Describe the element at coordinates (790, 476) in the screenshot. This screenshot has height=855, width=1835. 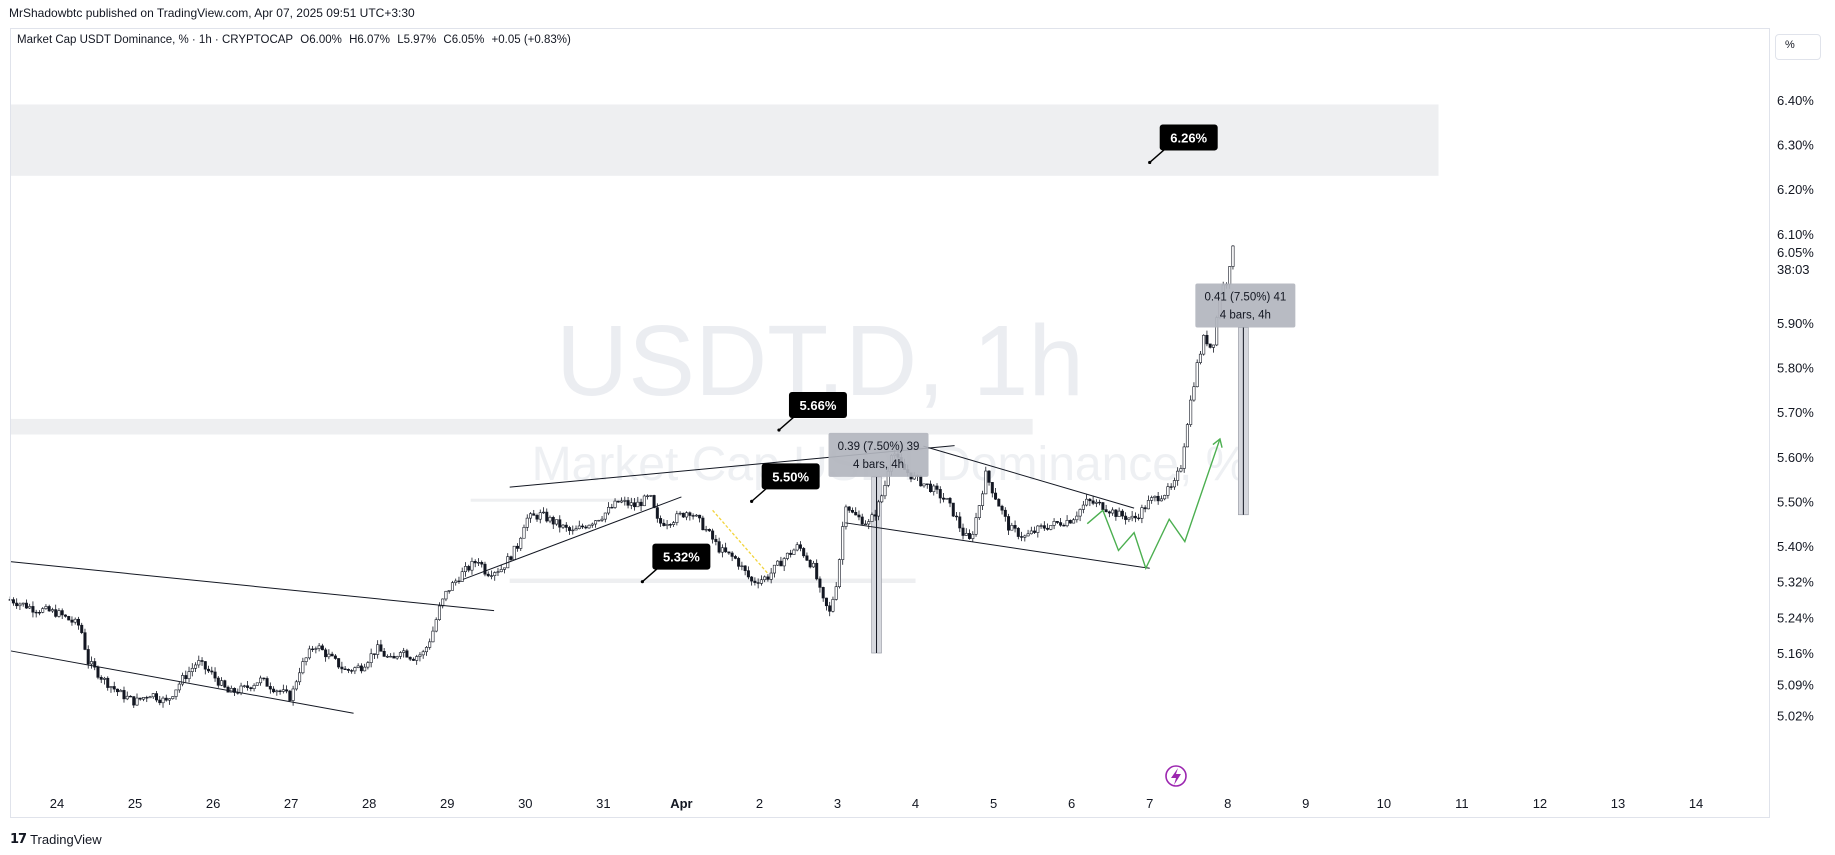
I see `price-tag-label: 5.50%` at that location.